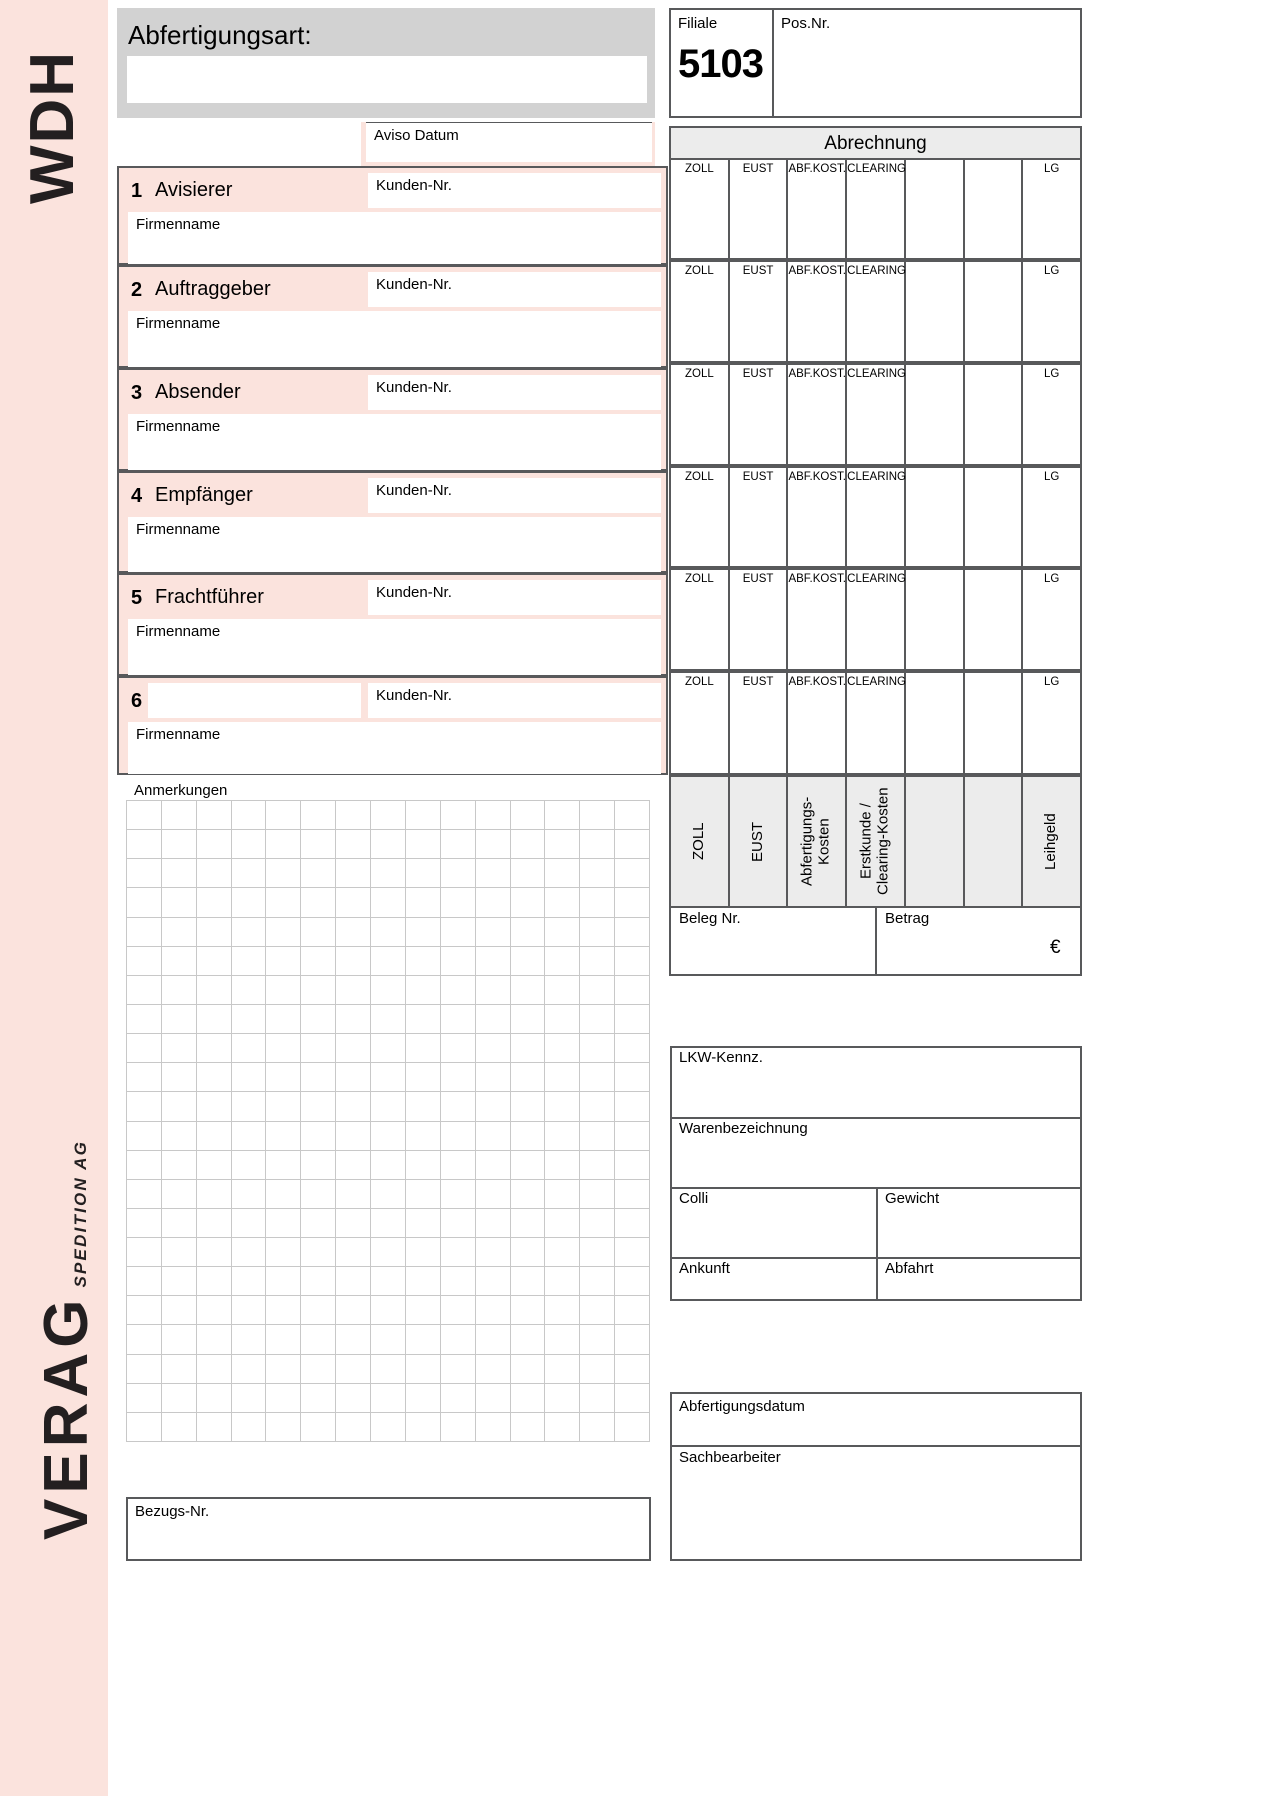 The height and width of the screenshot is (1796, 1264). I want to click on firmenname-field-6: Firmenname, so click(394, 748).